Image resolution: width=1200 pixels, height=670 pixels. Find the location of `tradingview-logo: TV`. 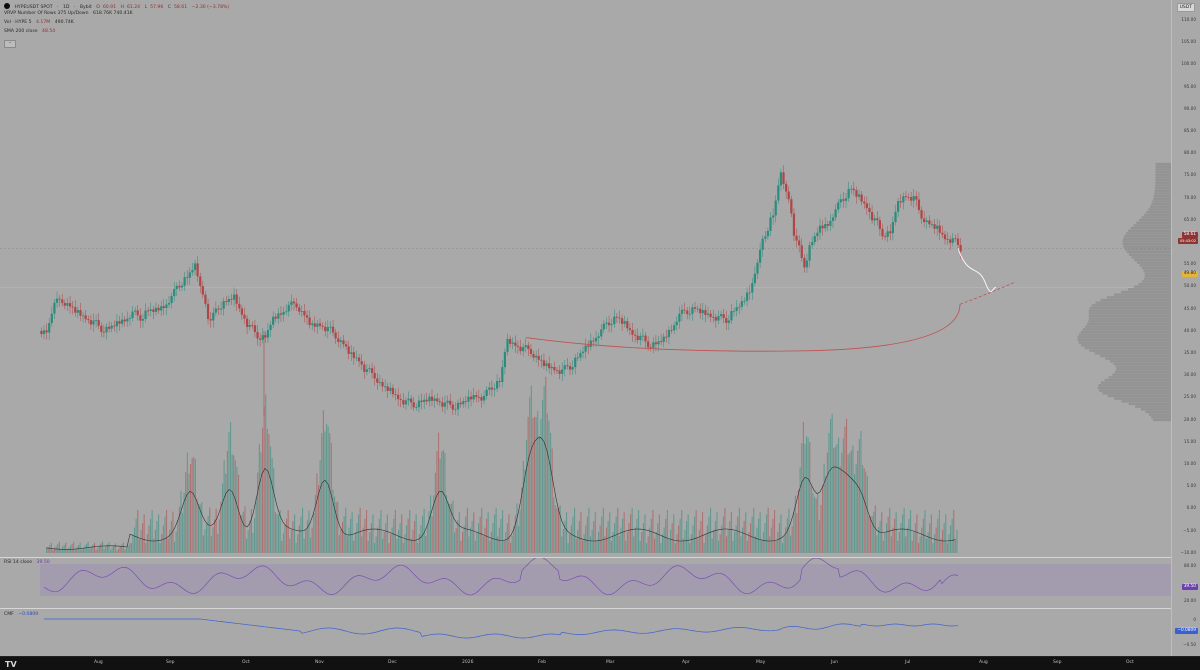

tradingview-logo: TV is located at coordinates (11, 664).